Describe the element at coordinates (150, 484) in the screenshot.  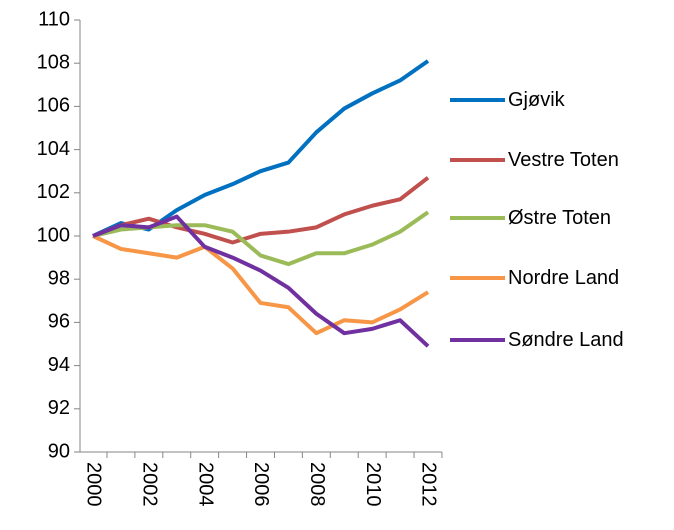
I see `x-tick-label: 2002` at that location.